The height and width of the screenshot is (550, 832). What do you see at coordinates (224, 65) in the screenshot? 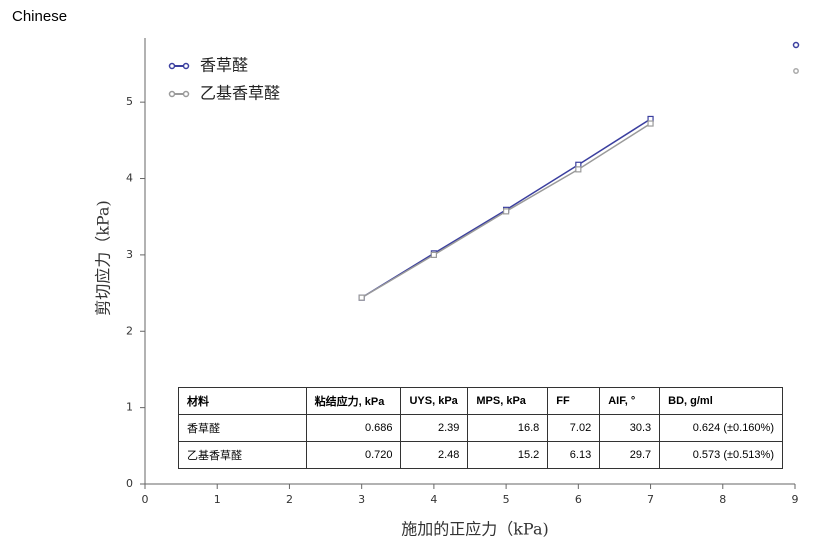
I see `legend-label: 香草醛` at bounding box center [224, 65].